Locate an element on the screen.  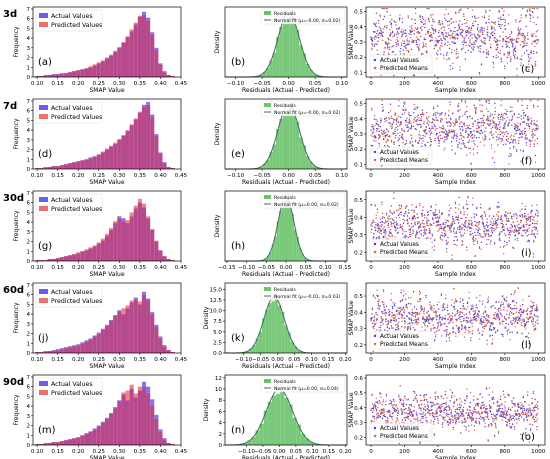
legend-label: Actual Values is located at coordinates (399, 153).